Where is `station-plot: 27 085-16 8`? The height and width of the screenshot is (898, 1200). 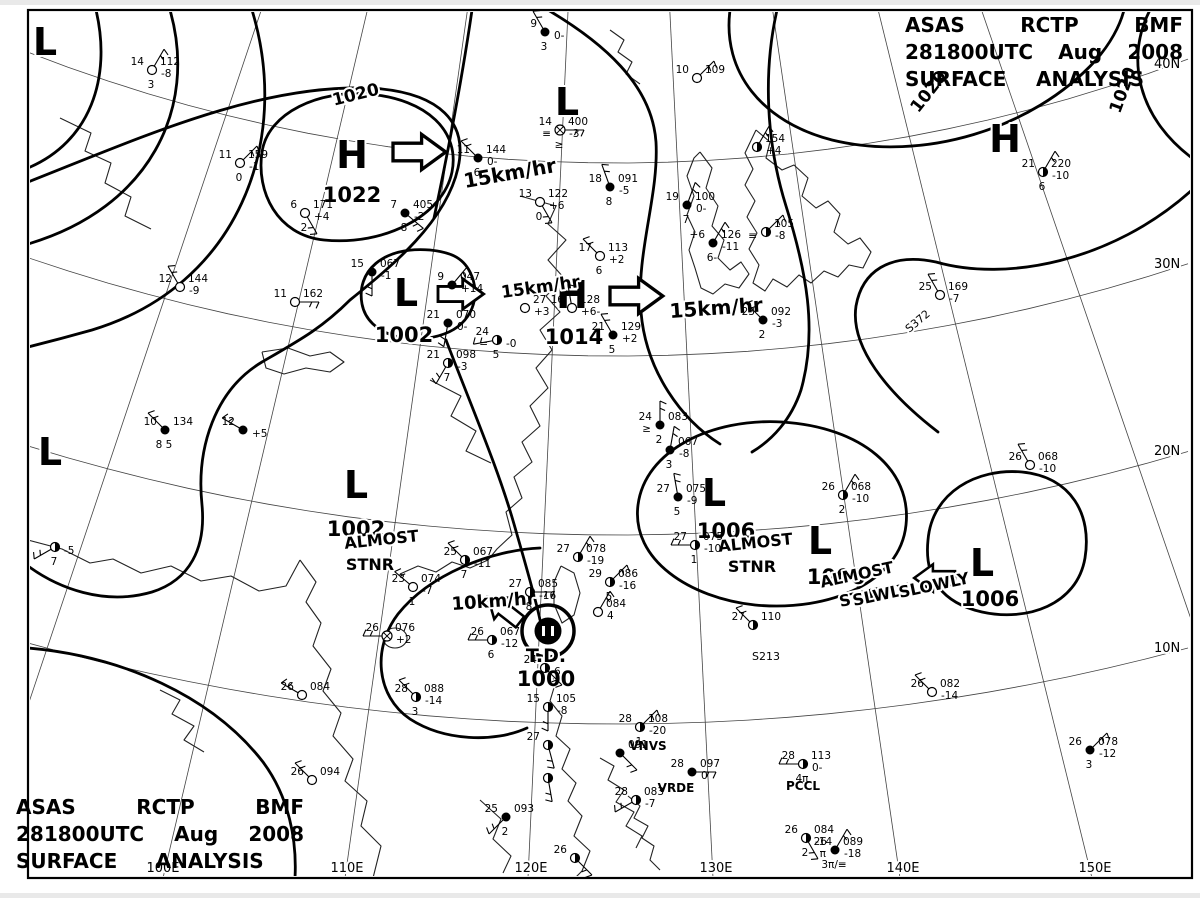 station-plot: 27 085-16 8 is located at coordinates (533, 595).